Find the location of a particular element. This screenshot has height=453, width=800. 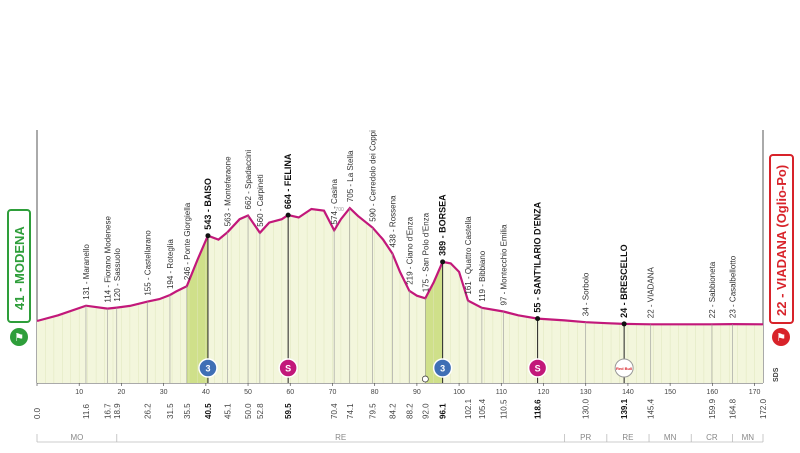

waypoint-km: 0.0 is located at coordinates (37, 413).